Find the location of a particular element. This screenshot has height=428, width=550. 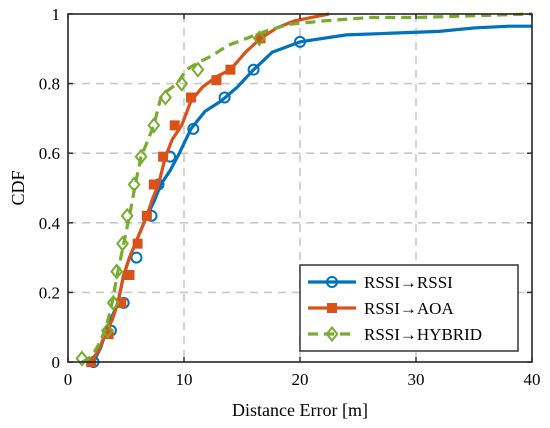

x-axis-label: Distance Error [m] is located at coordinates (300, 410).